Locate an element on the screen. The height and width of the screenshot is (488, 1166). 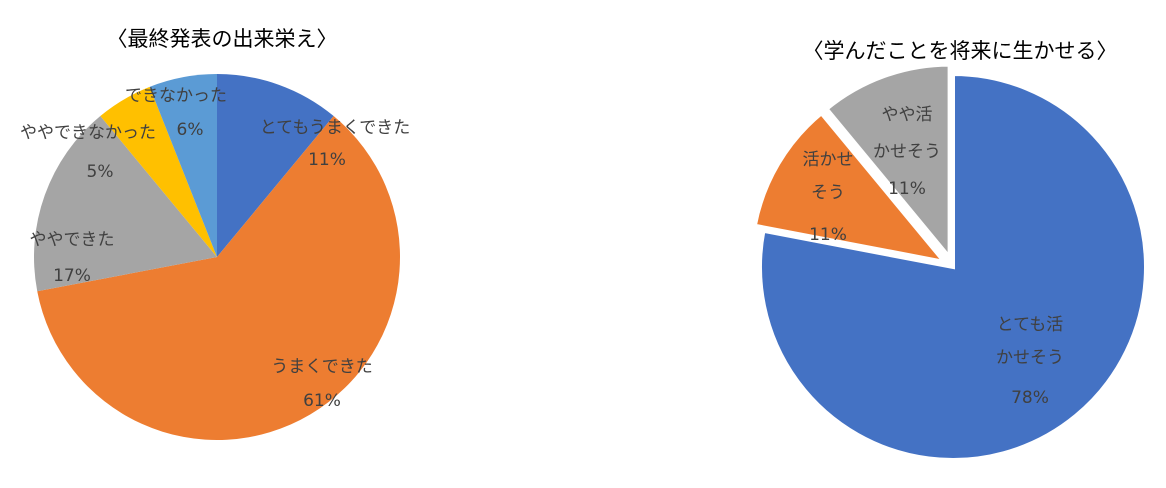
value-label: 6% is located at coordinates (190, 130).